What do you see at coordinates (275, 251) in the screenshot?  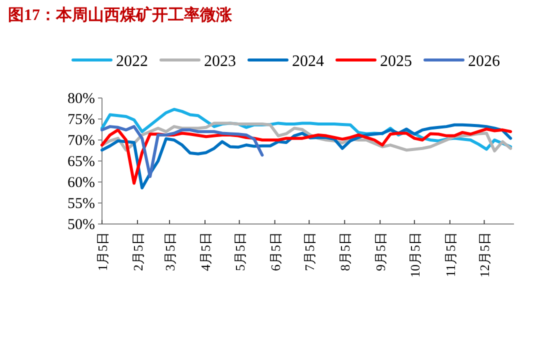 I see `x-tick-label: 6月5日` at bounding box center [275, 251].